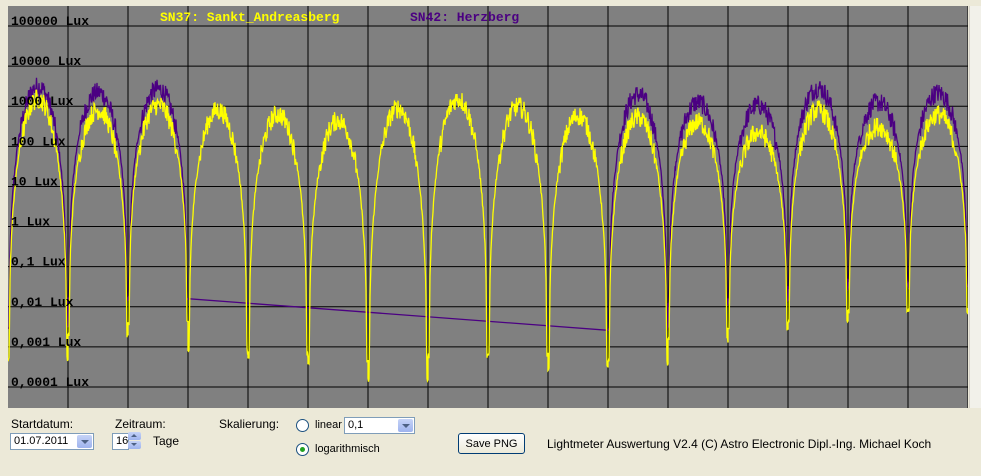 The height and width of the screenshot is (476, 981). What do you see at coordinates (134, 436) in the screenshot?
I see `spin-up-icon` at bounding box center [134, 436].